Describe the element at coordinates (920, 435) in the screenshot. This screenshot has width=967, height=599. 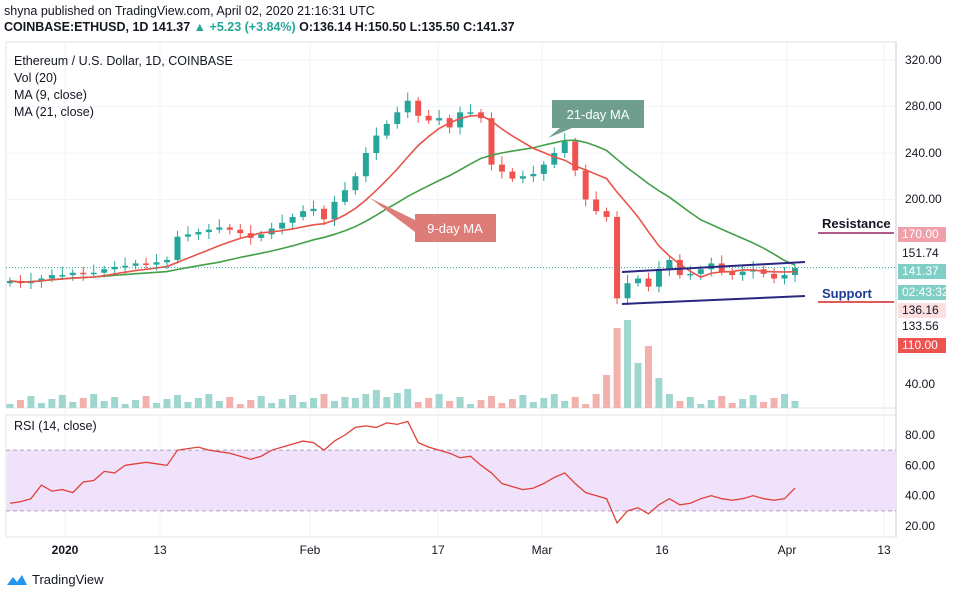
I see `rsi-tick-label: 80.00` at that location.